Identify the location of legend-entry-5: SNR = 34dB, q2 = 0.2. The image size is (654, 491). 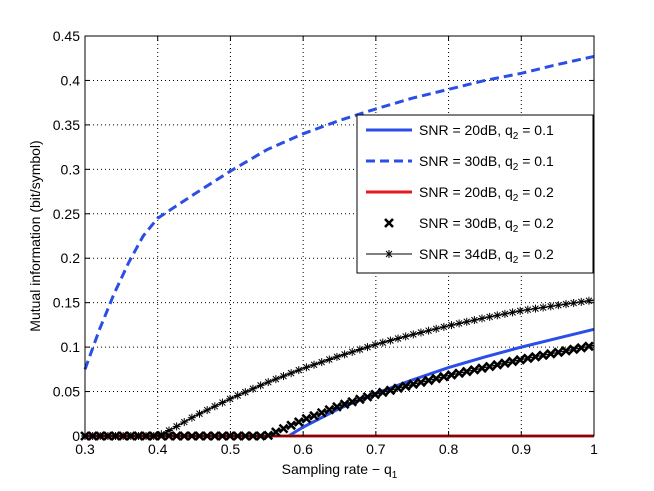
(460, 256).